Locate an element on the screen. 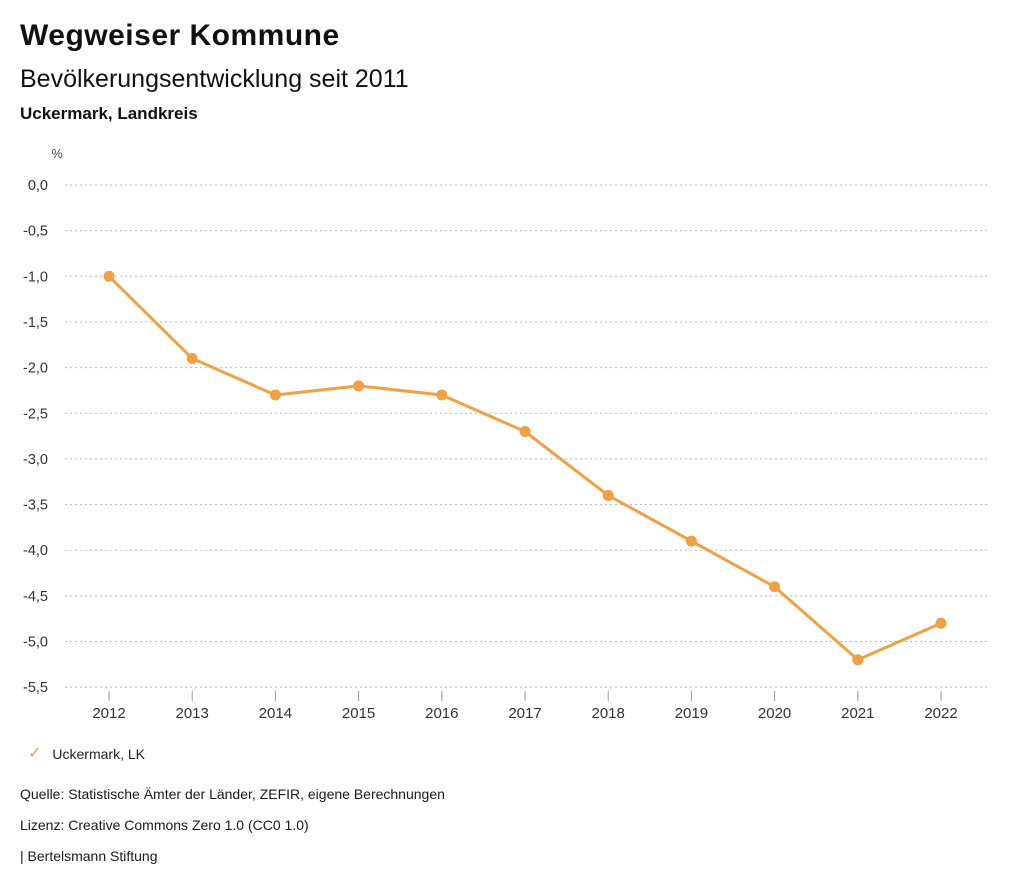  check-icon: ✓ is located at coordinates (35, 753).